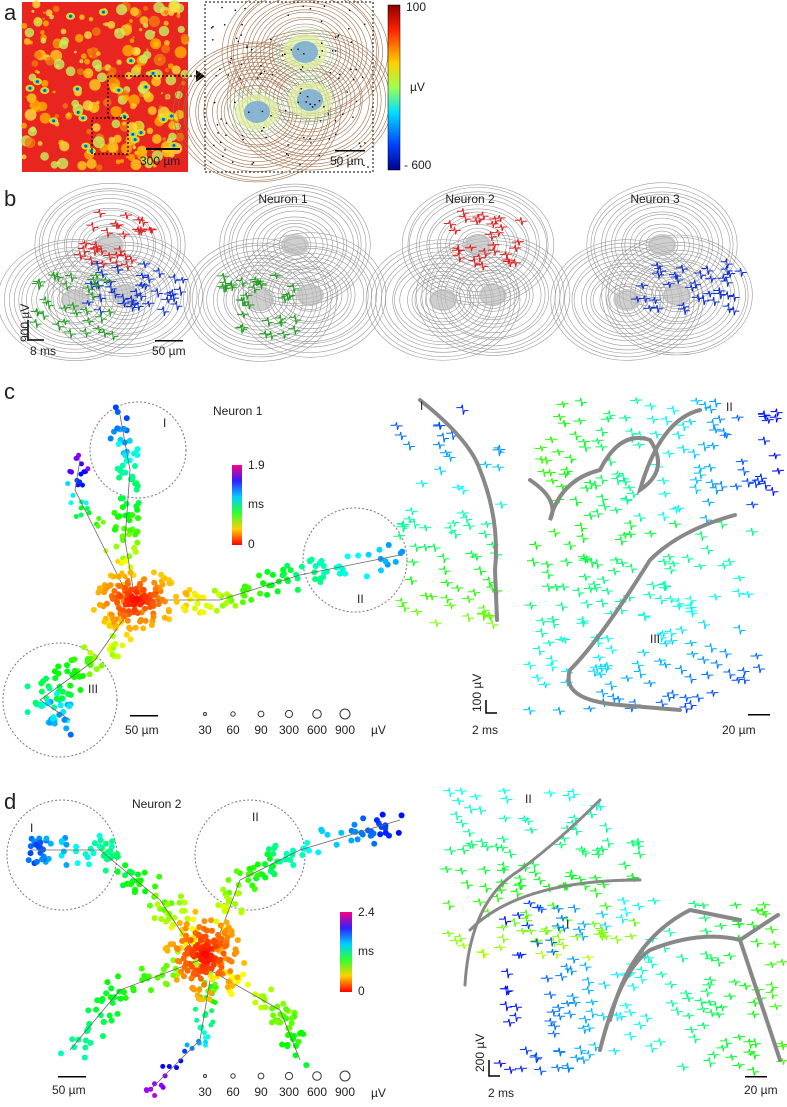 The image size is (787, 1107). Describe the element at coordinates (60, 700) in the screenshot. I see `region-circle` at that location.